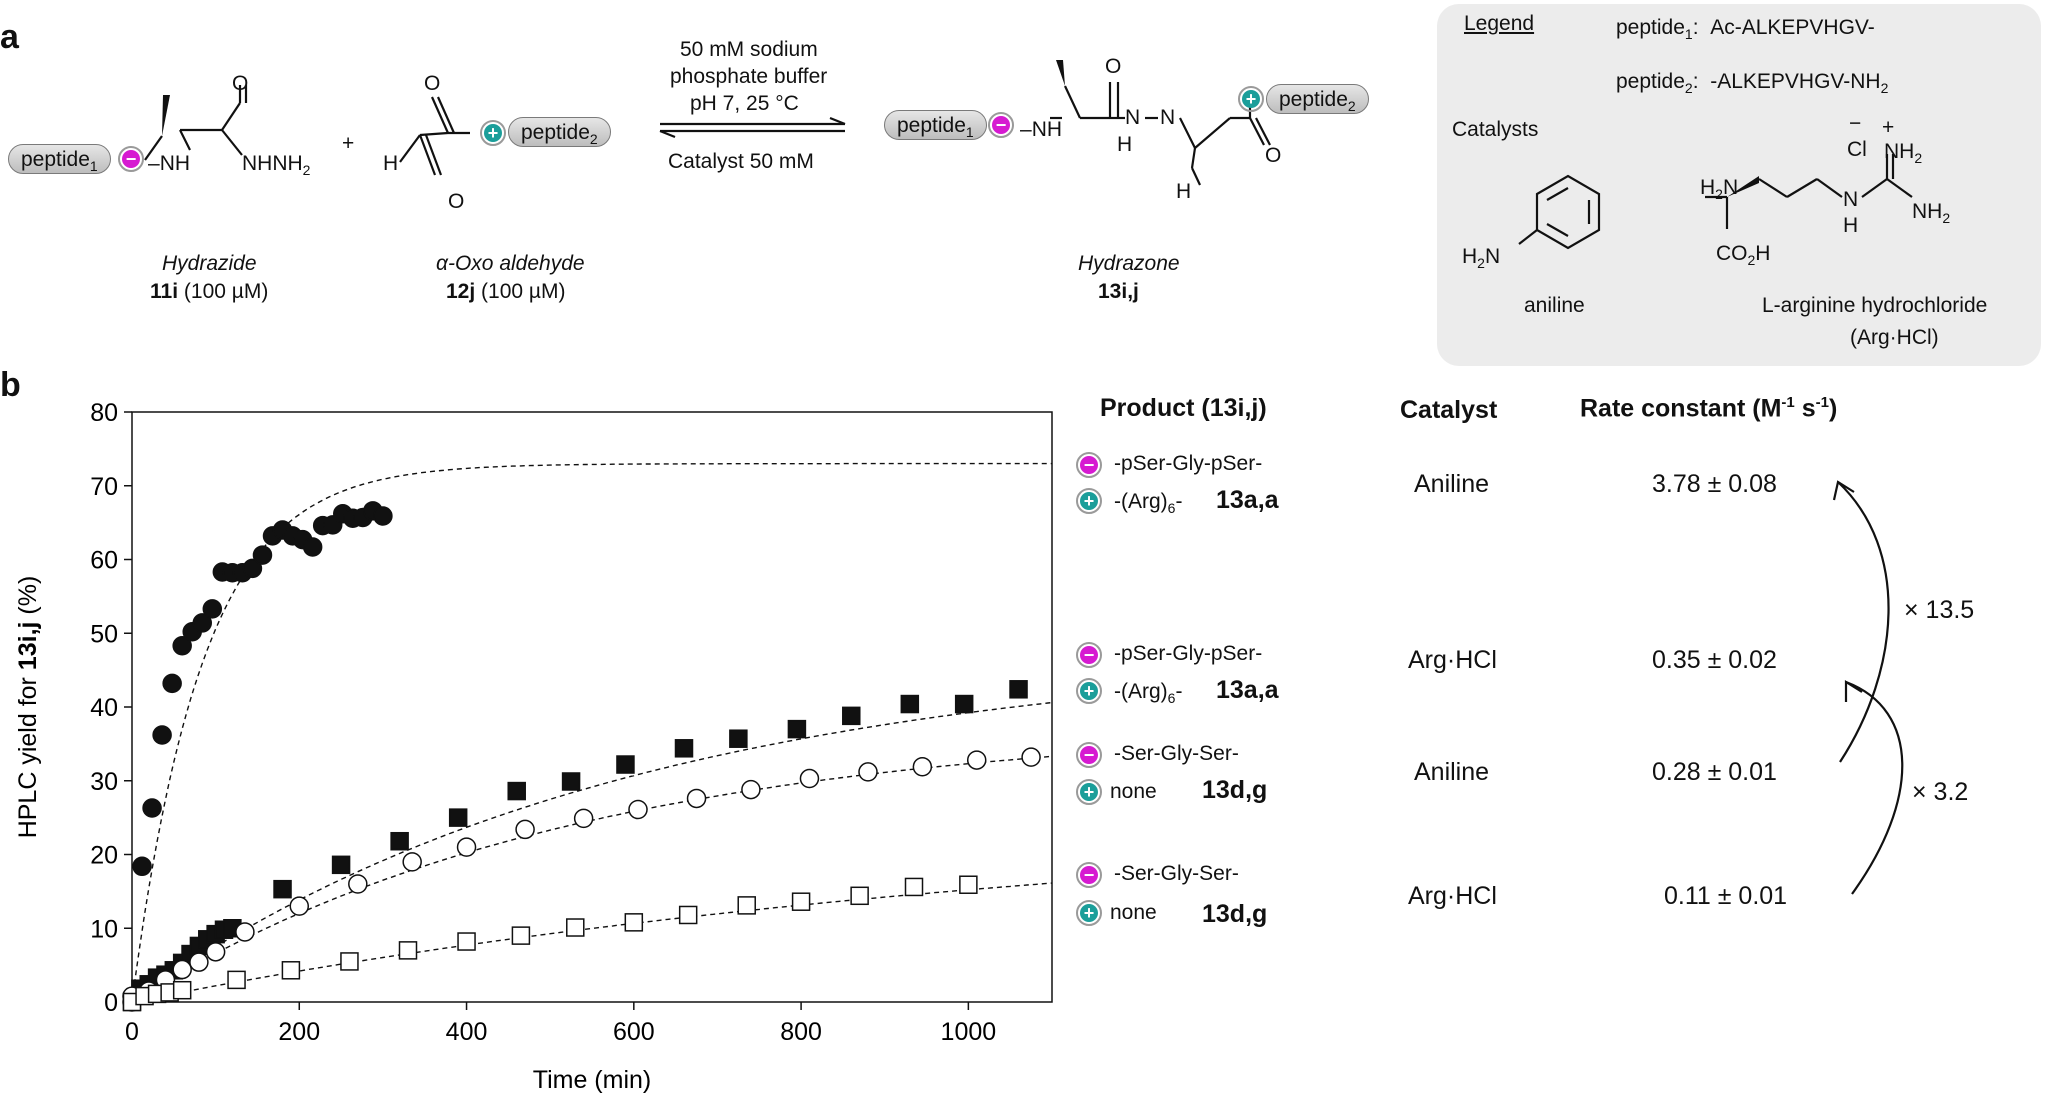 The width and height of the screenshot is (2050, 1097). Describe the element at coordinates (1714, 660) in the screenshot. I see `row2-rate: 0.35 ± 0.02` at that location.